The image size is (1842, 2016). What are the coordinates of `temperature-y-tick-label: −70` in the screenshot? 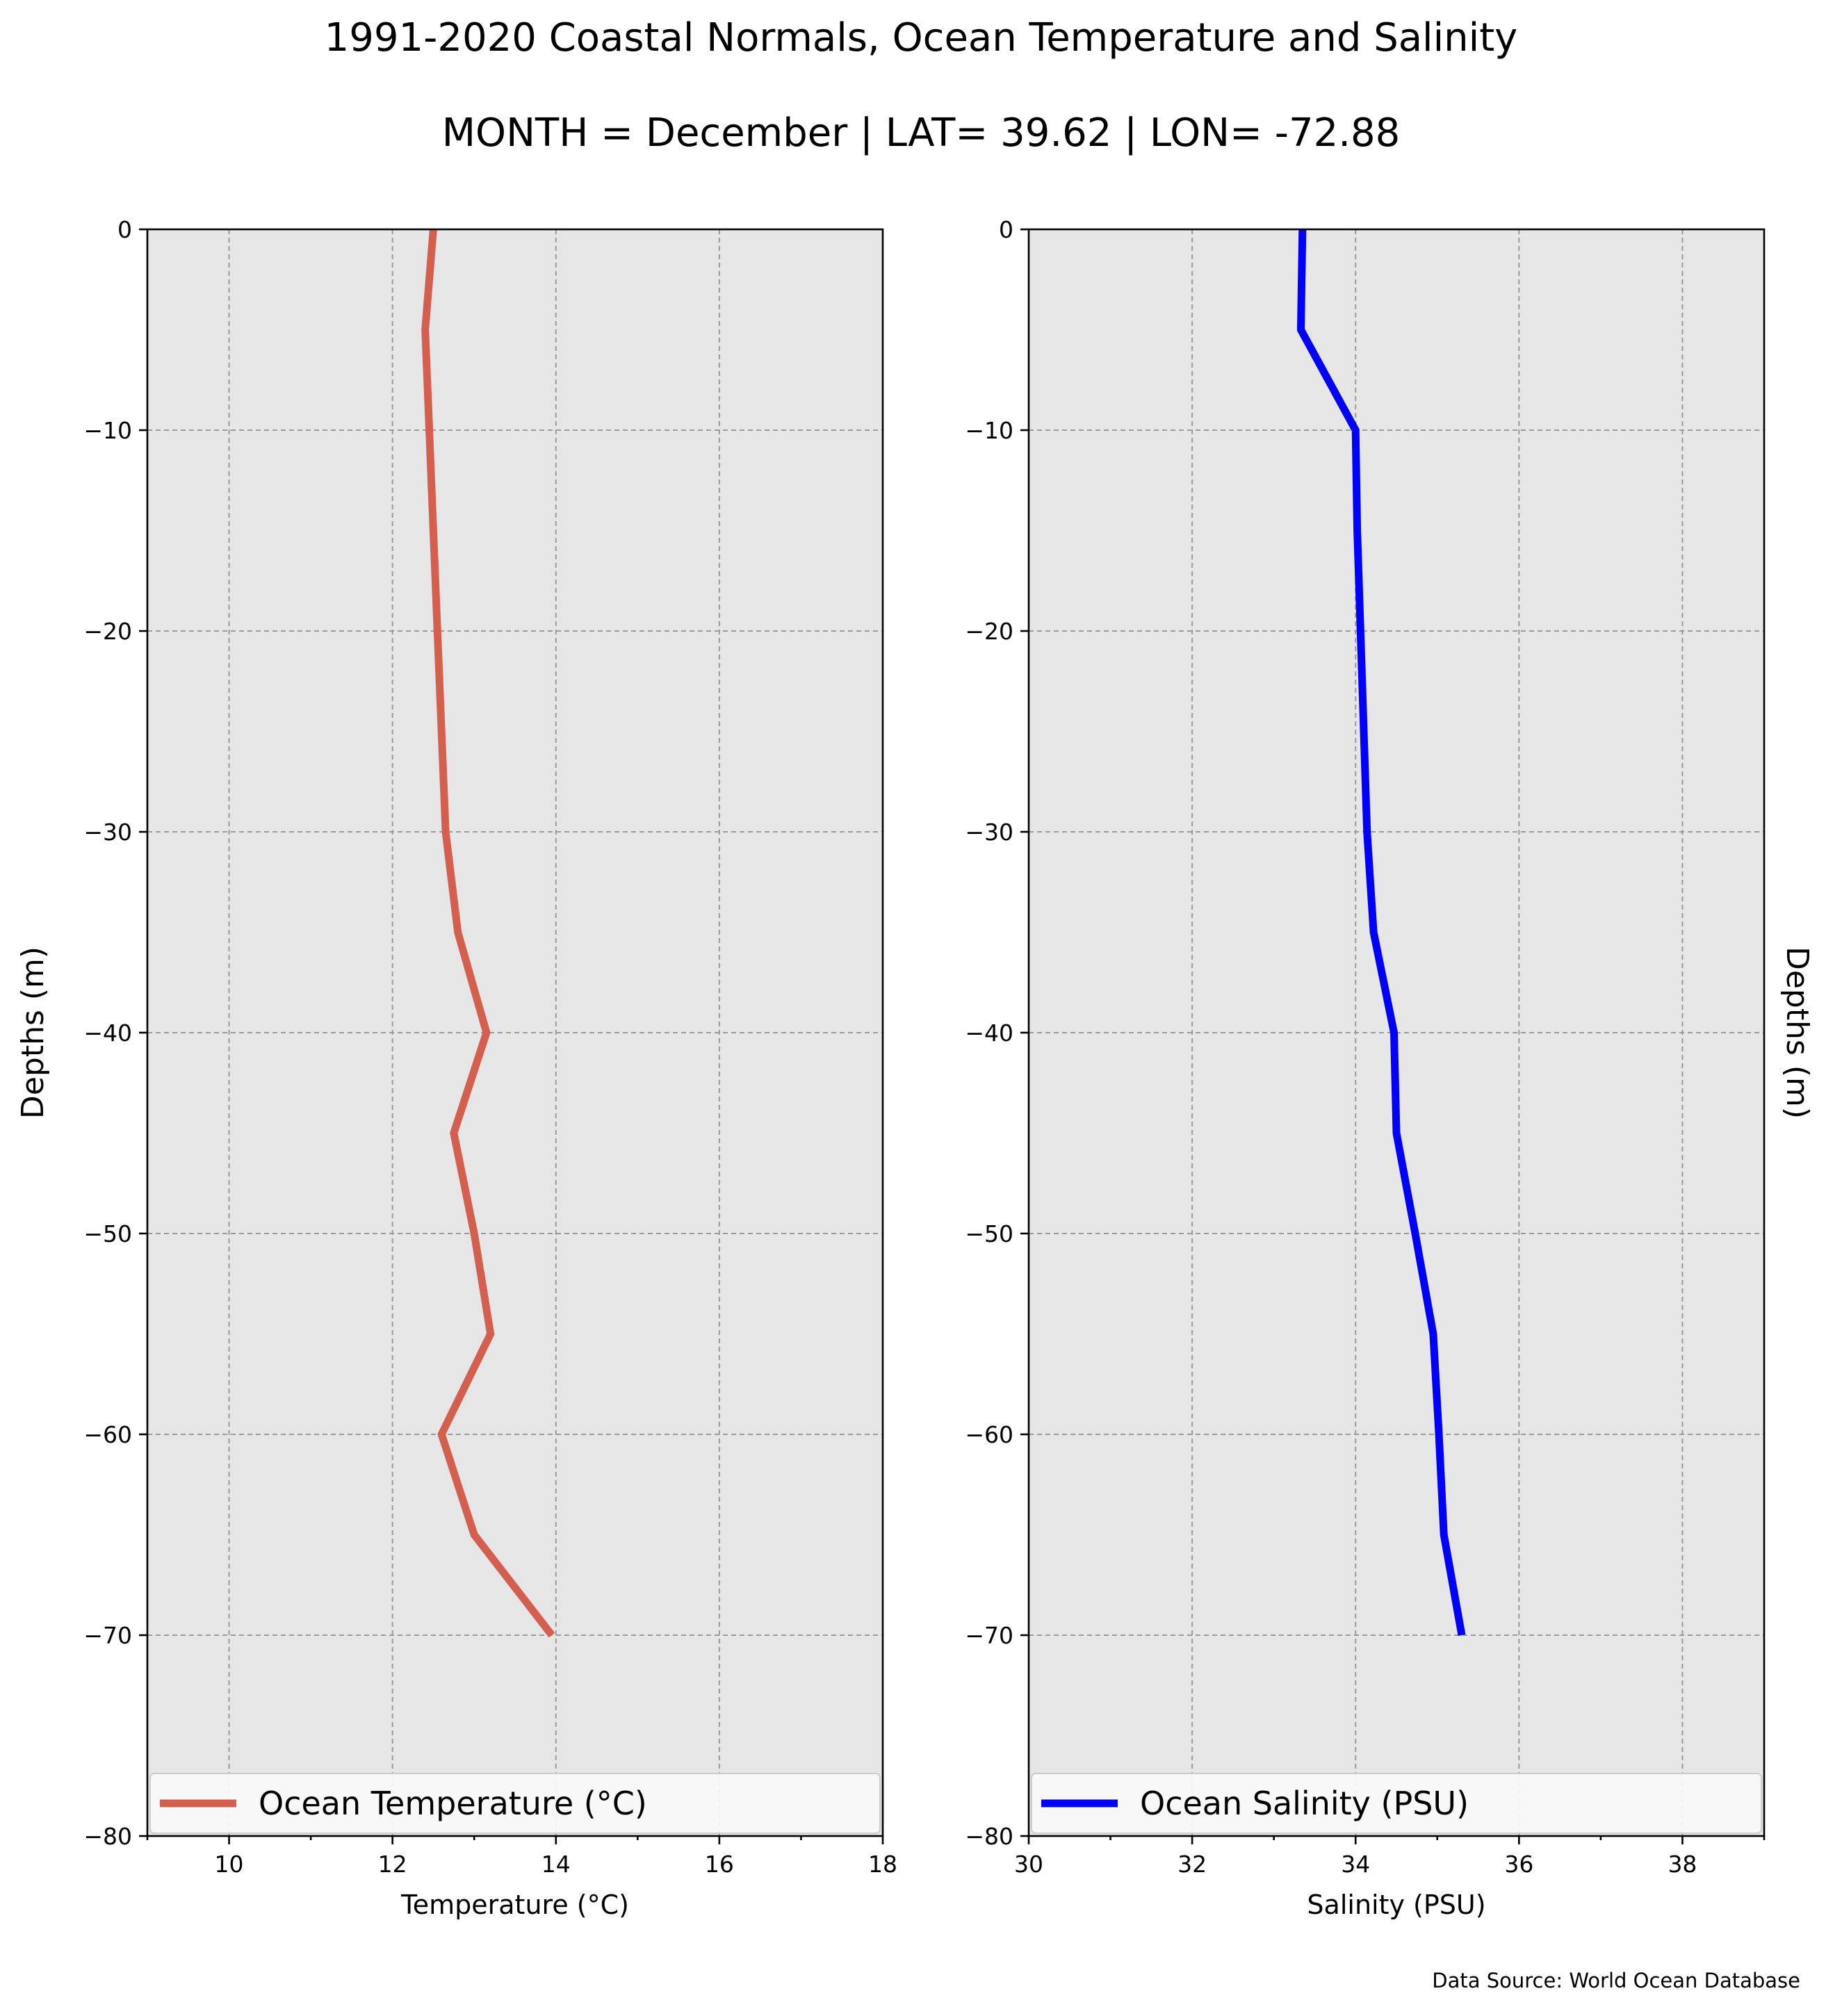 It's located at (108, 1636).